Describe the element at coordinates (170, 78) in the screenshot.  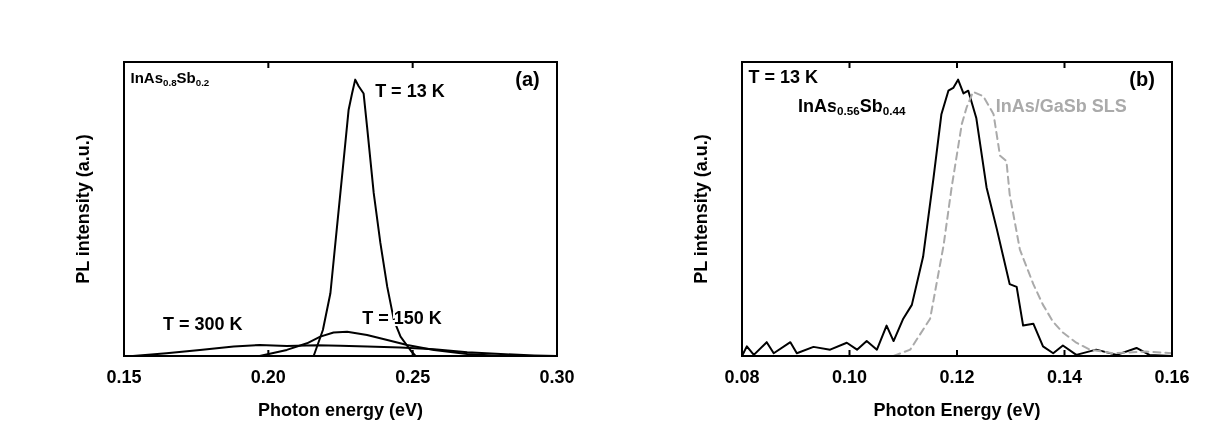
I see `annotation: InAs$_{0.8}$Sb$_{0.2}$` at that location.